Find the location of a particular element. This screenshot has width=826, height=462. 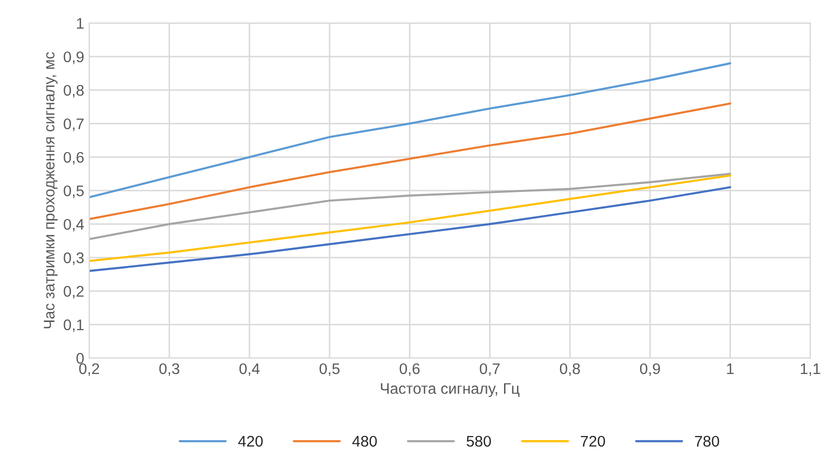

legend-label: 480 is located at coordinates (364, 441).